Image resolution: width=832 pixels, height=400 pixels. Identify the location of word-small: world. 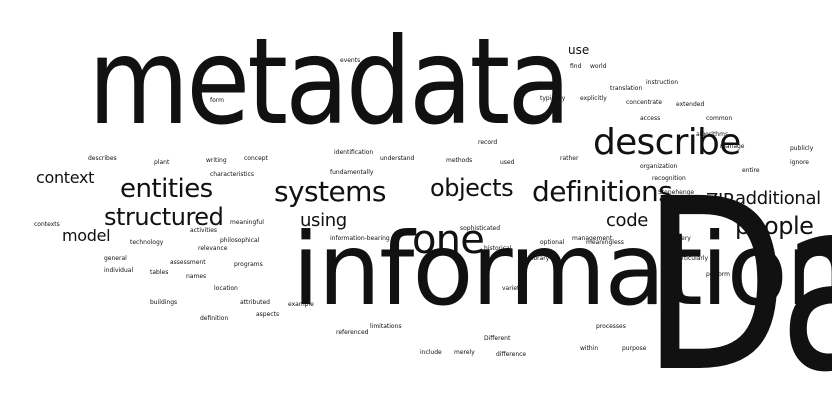
(598, 66).